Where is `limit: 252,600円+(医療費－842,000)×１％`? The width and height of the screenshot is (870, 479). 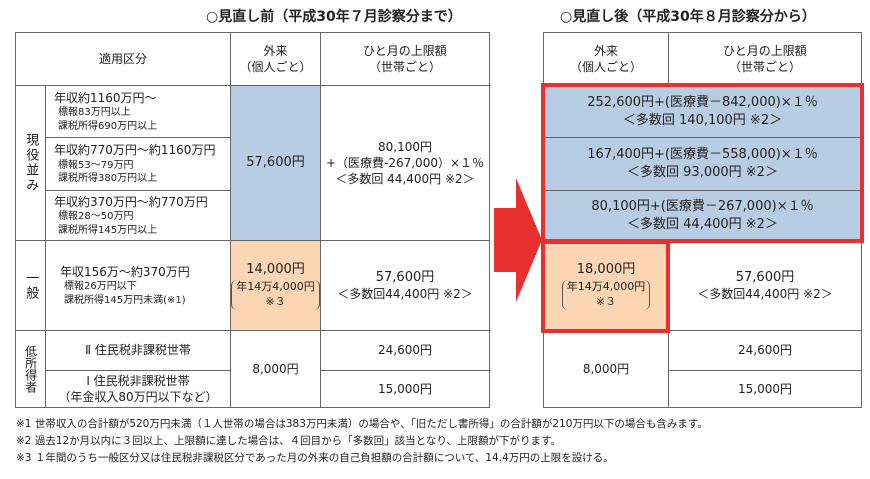 limit: 252,600円+(医療費－842,000)×１％ is located at coordinates (702, 102).